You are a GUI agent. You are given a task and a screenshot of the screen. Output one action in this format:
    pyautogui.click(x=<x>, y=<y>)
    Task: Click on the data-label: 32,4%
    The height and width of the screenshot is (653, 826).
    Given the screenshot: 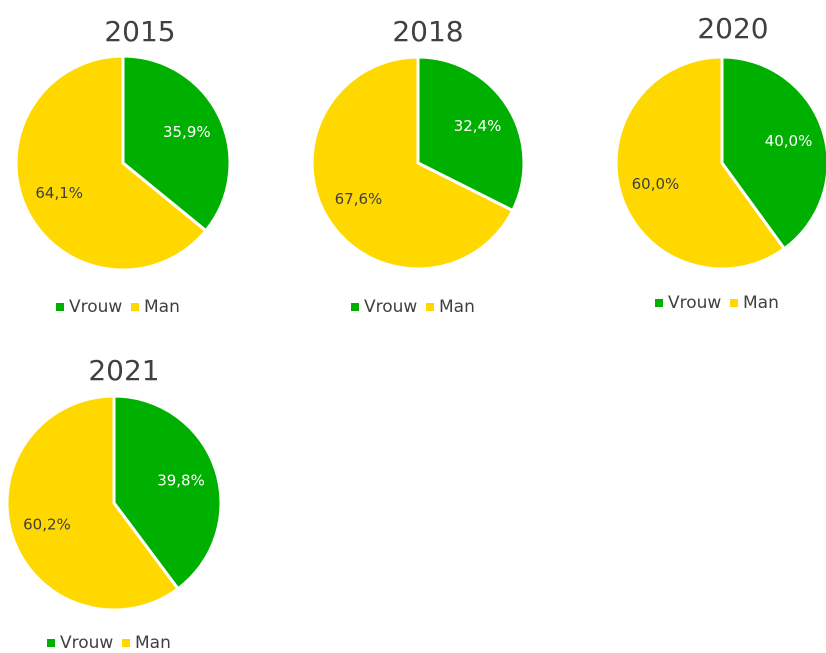 What is the action you would take?
    pyautogui.click(x=478, y=126)
    